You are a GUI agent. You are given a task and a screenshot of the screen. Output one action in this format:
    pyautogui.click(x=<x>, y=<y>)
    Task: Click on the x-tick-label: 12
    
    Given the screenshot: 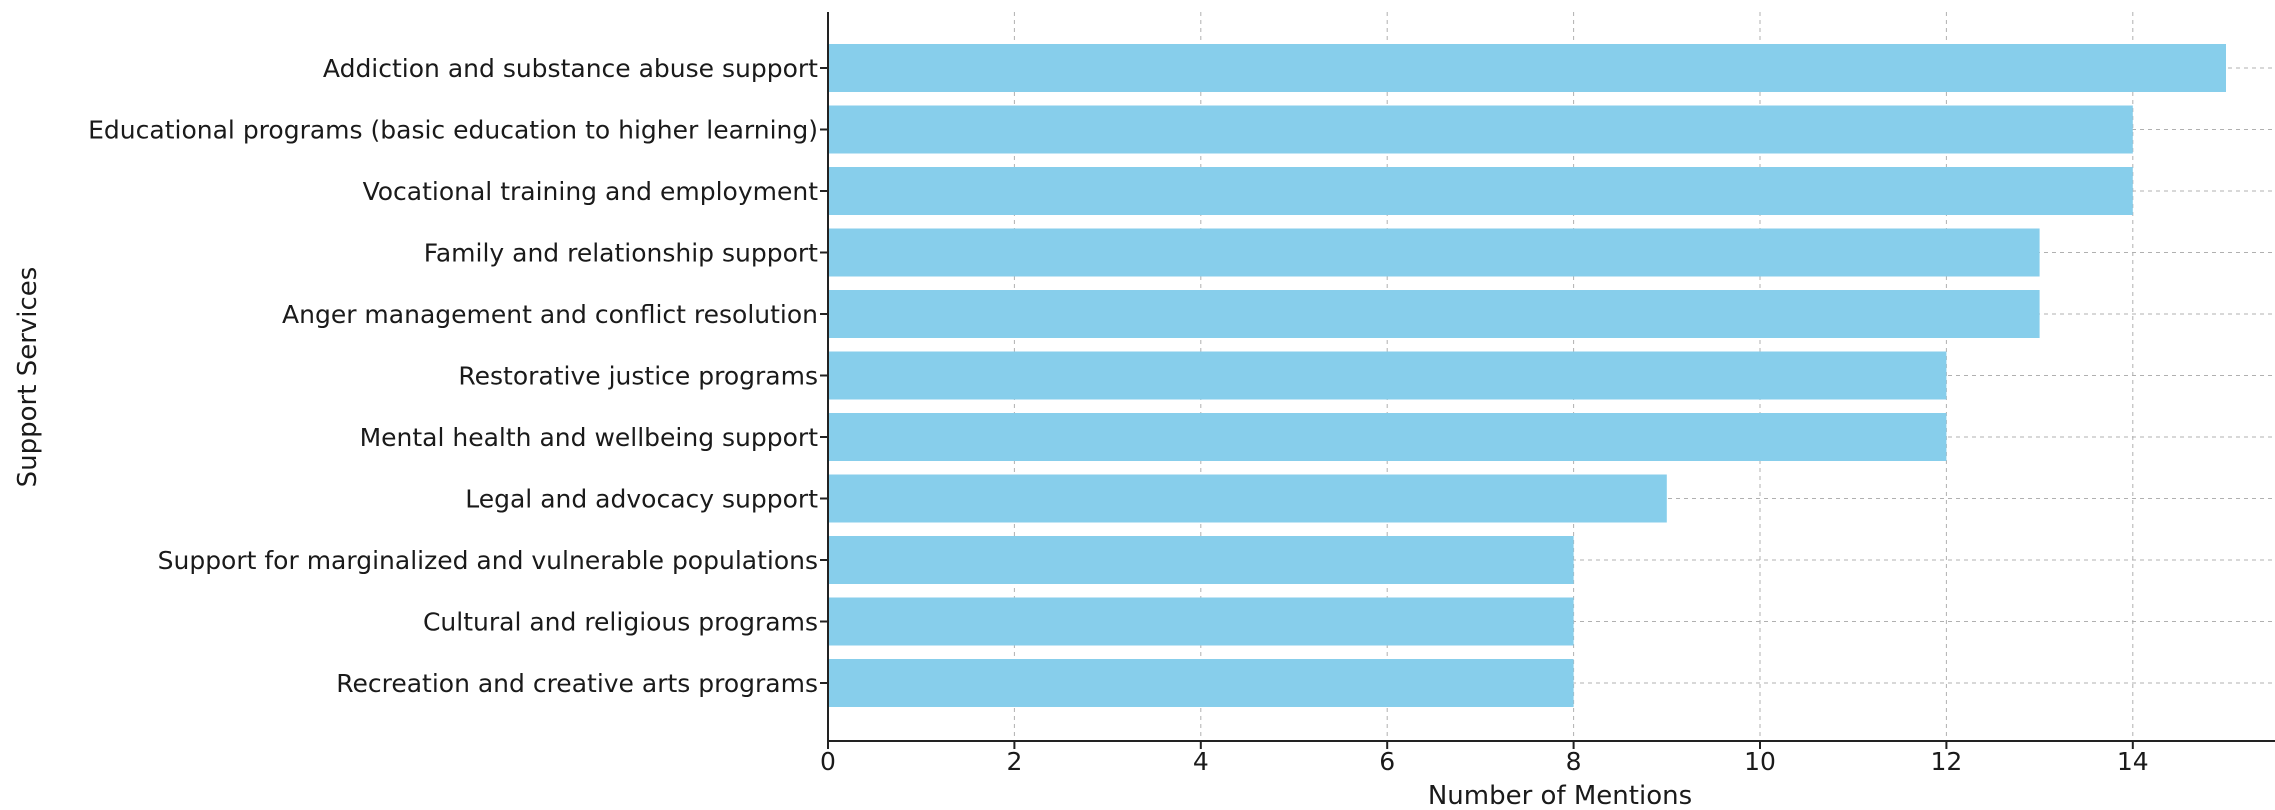 What is the action you would take?
    pyautogui.click(x=1946, y=761)
    